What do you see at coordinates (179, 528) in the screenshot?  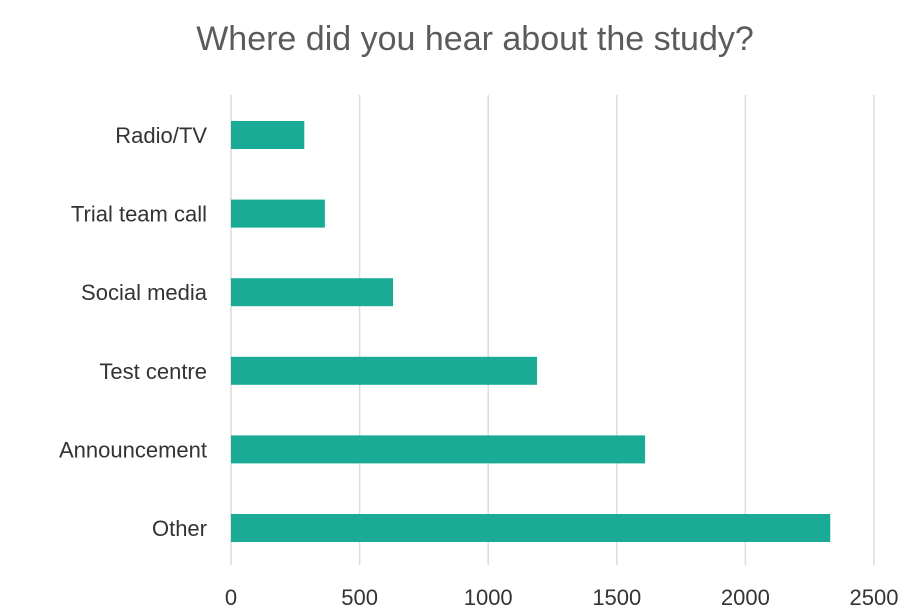 I see `category-label: Other` at bounding box center [179, 528].